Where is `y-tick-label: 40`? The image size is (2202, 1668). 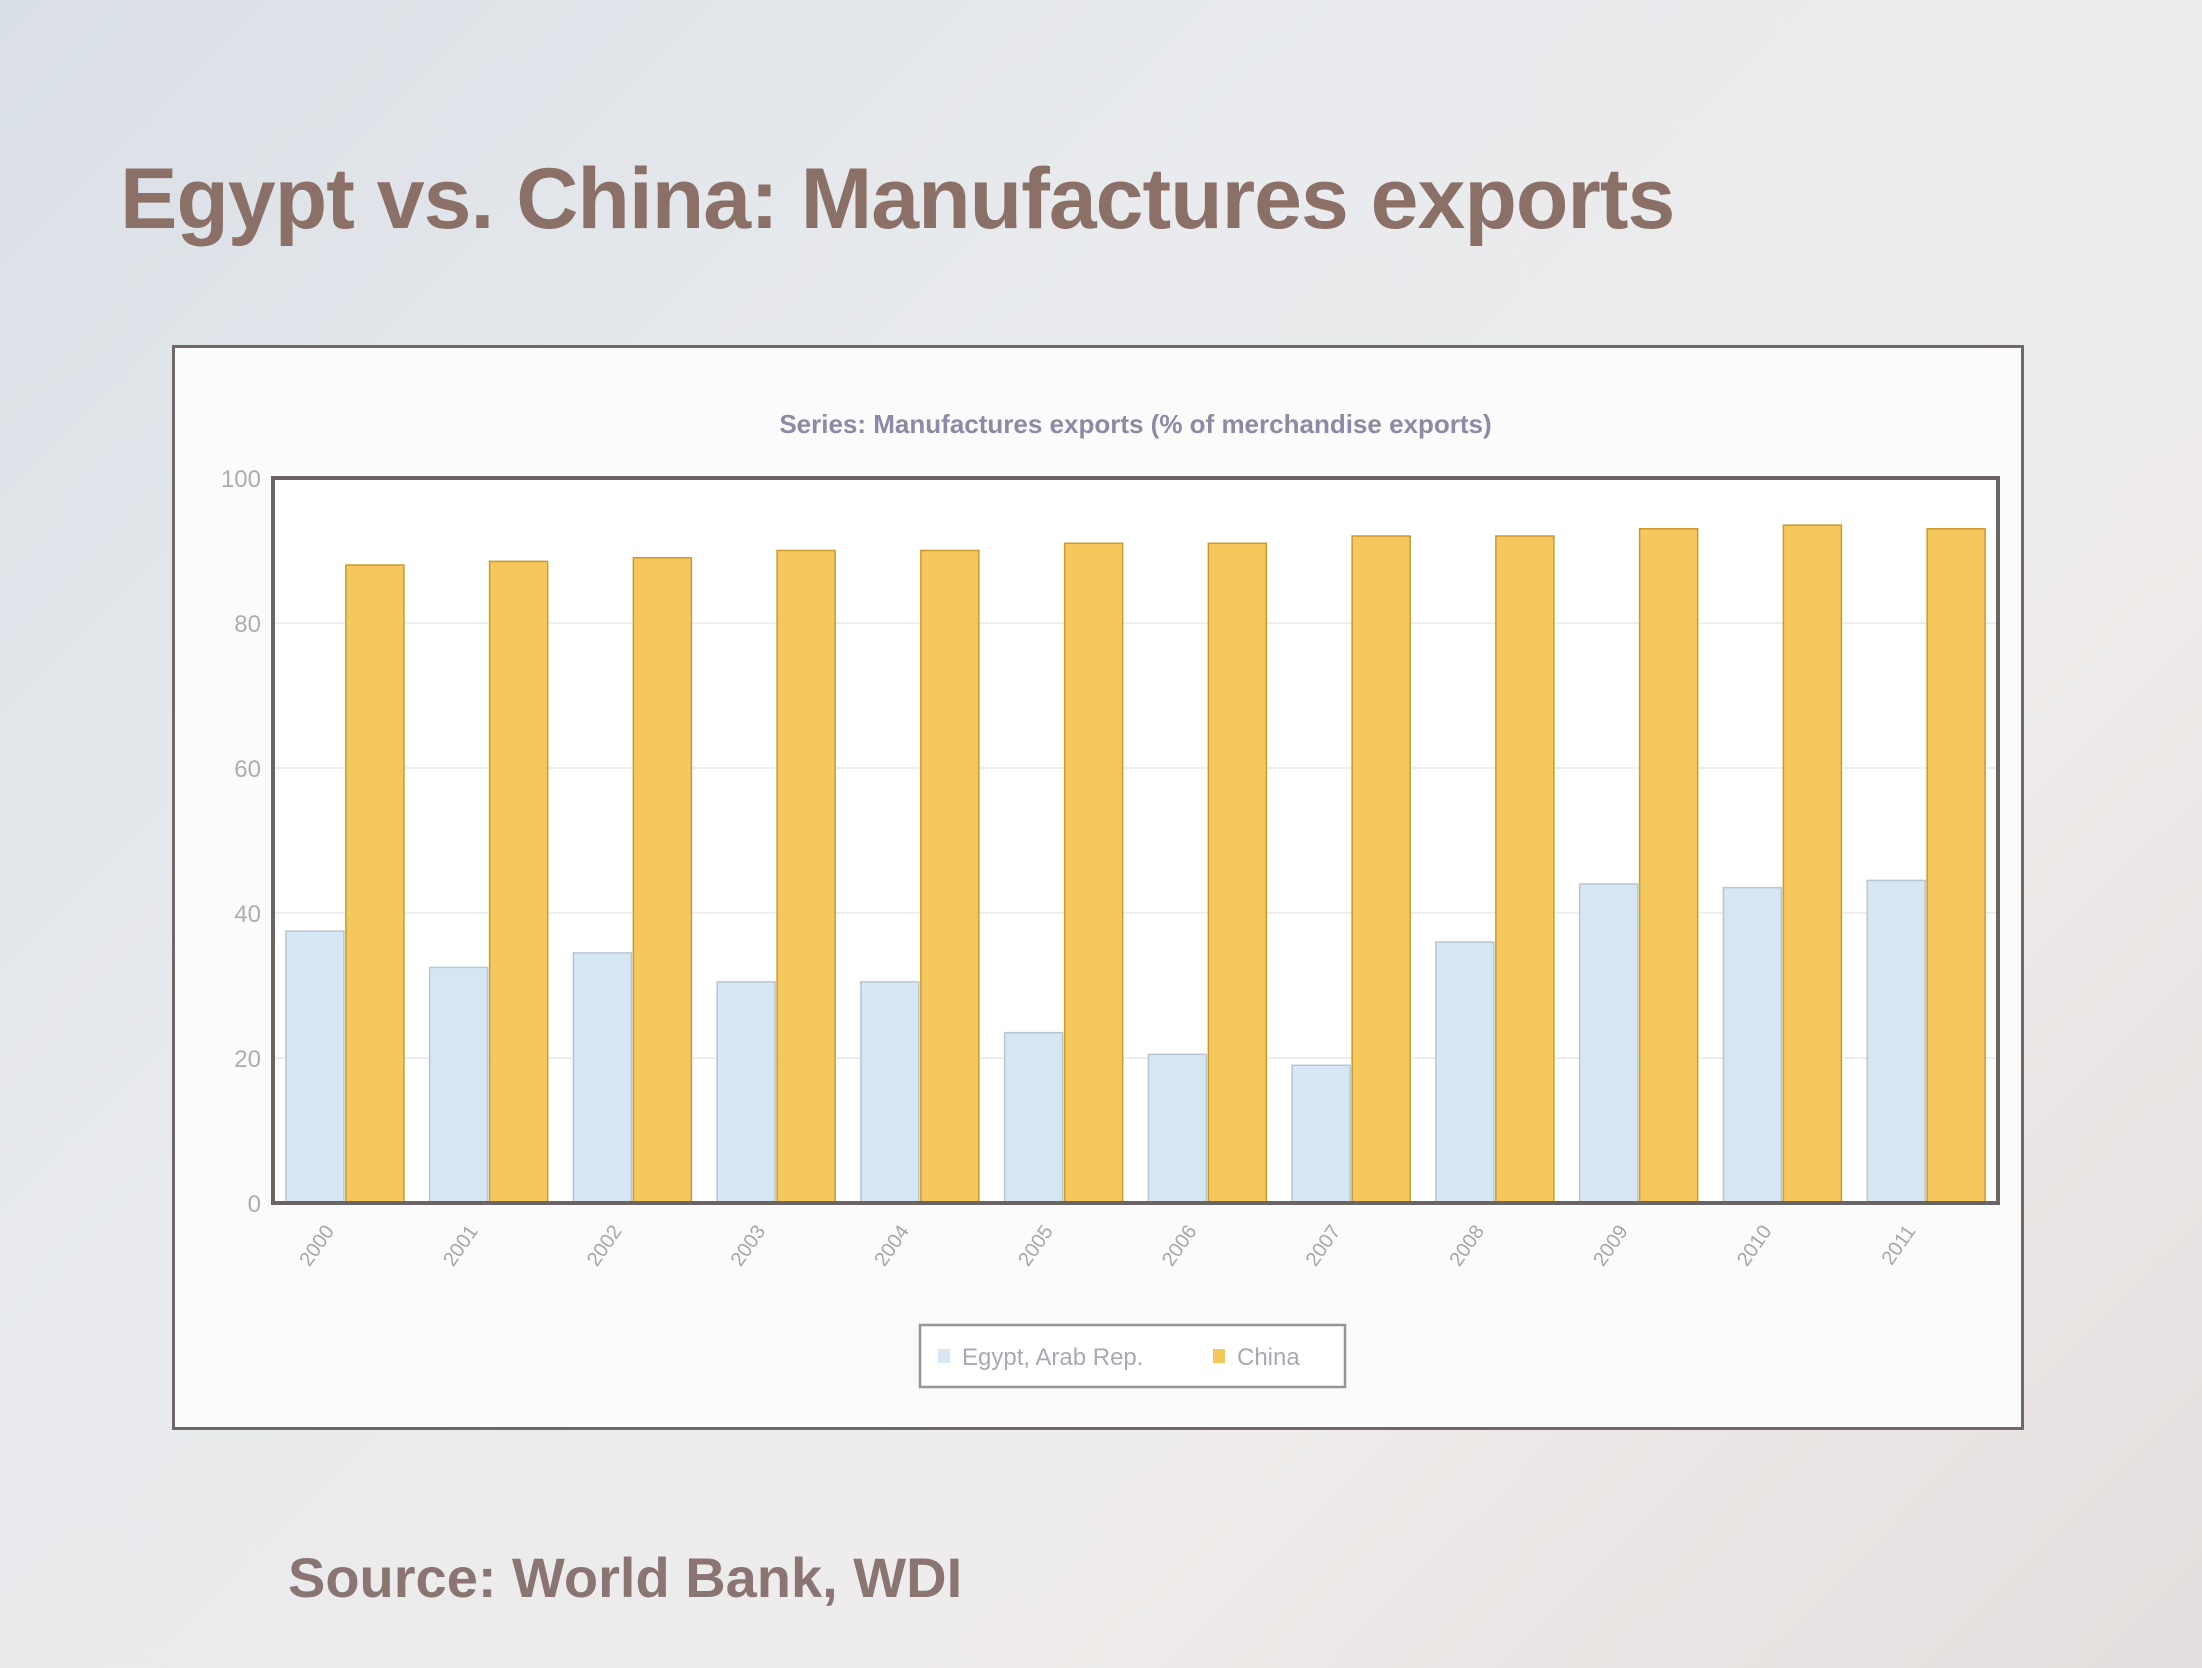 y-tick-label: 40 is located at coordinates (247, 914).